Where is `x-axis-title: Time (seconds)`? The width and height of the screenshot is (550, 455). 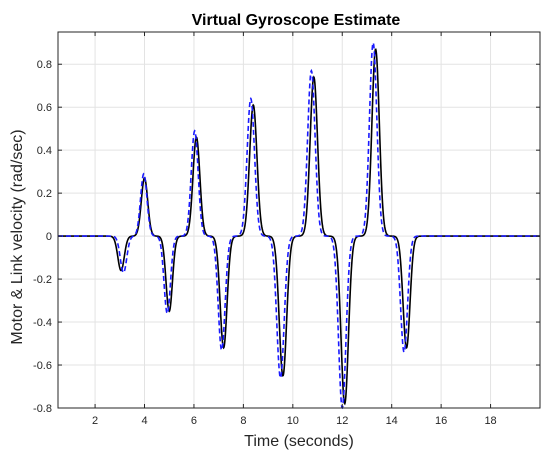
x-axis-title: Time (seconds) is located at coordinates (299, 441).